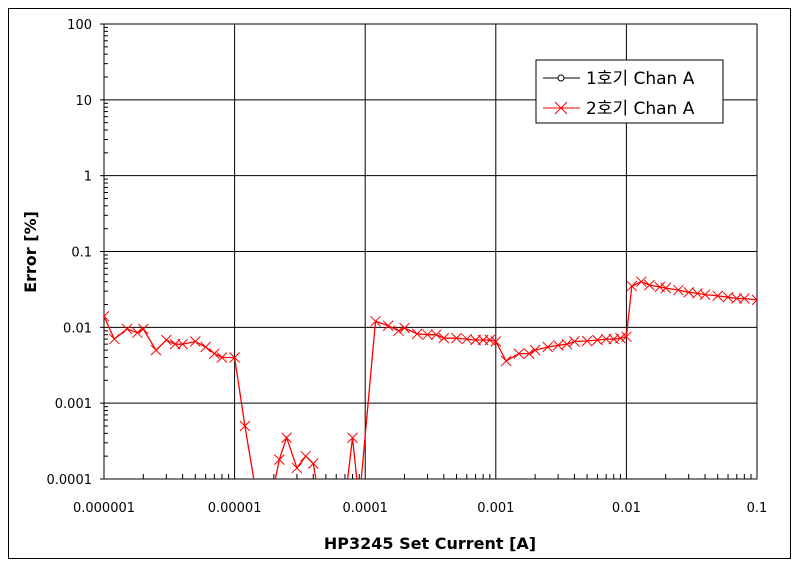 The width and height of the screenshot is (800, 568). I want to click on x-axis-title: HP3245 Set Current [A], so click(430, 543).